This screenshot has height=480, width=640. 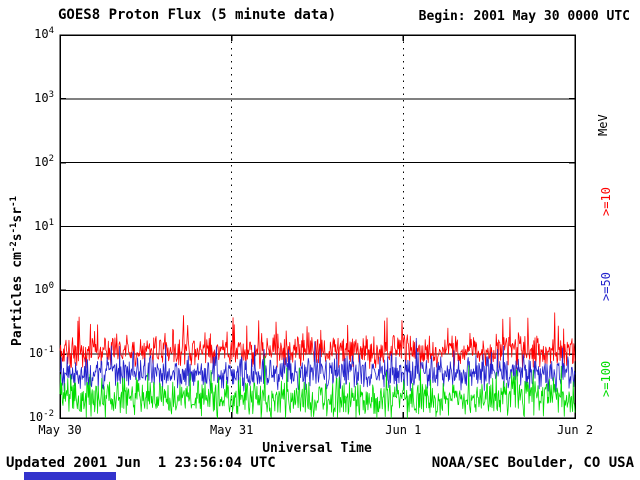 What do you see at coordinates (524, 16) in the screenshot?
I see `begin-timestamp-label: Begin: 2001 May 30 0000 UTC` at bounding box center [524, 16].